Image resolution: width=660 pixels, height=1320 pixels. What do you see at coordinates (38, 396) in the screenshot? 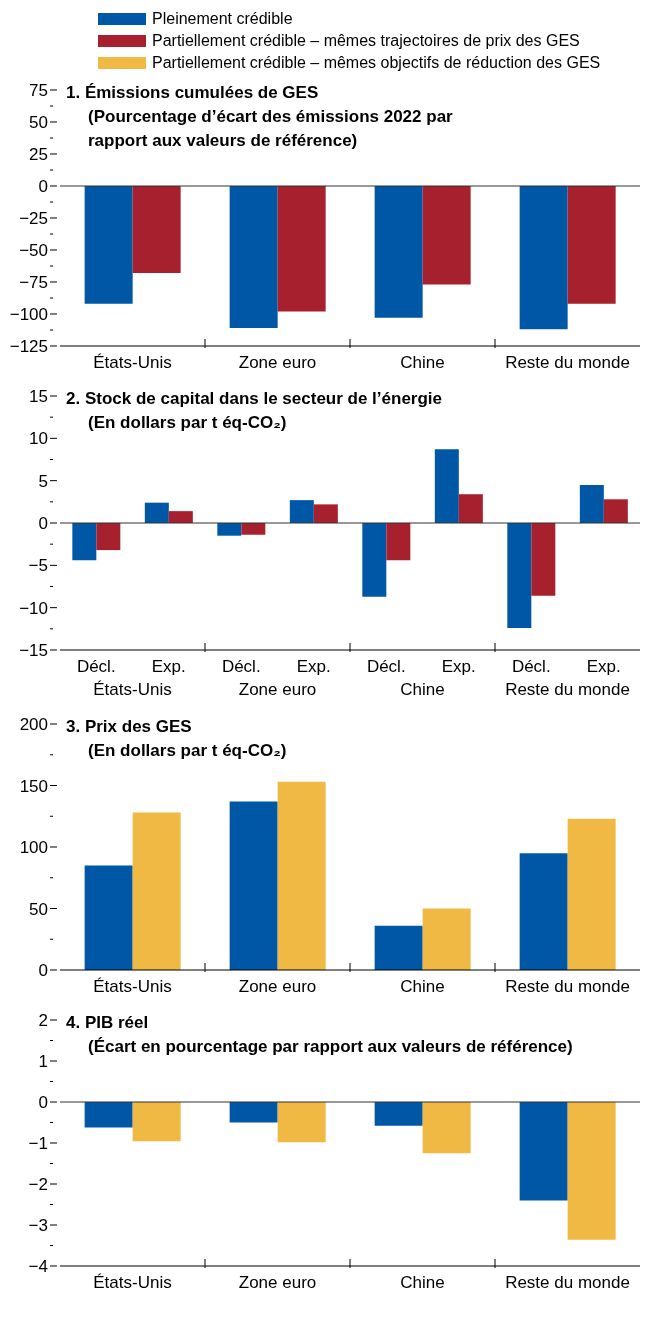
I see `y-tick-label: 15` at bounding box center [38, 396].